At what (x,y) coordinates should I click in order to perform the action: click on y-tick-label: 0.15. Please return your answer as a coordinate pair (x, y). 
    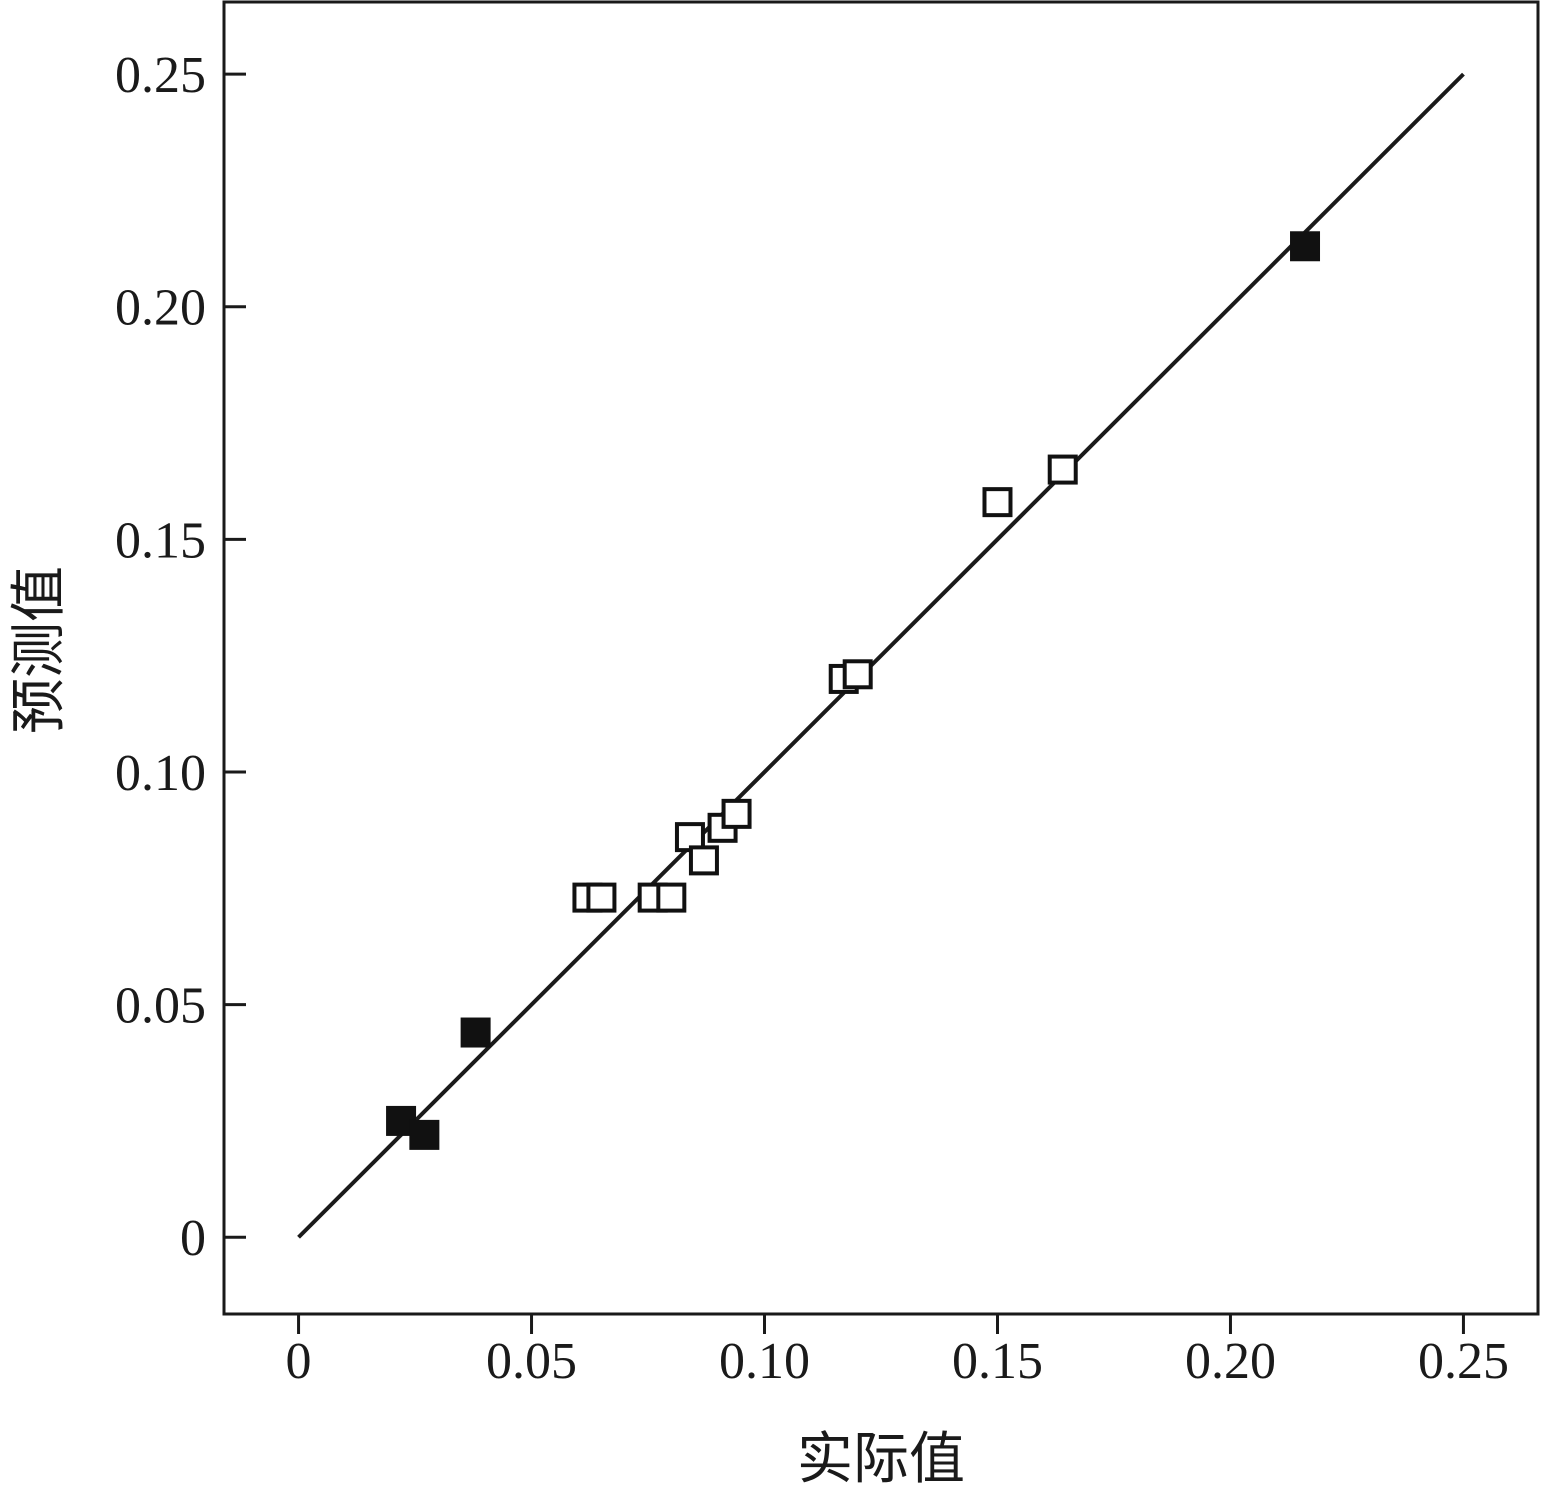
    Looking at the image, I should click on (160, 540).